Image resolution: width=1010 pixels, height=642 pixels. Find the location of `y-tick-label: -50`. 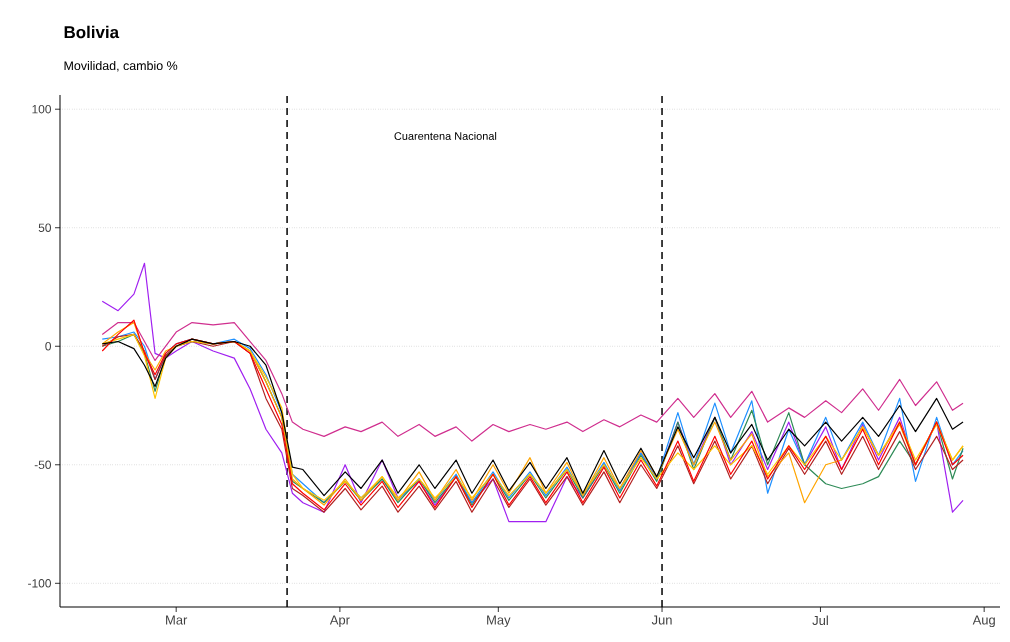

y-tick-label: -50 is located at coordinates (43, 464).